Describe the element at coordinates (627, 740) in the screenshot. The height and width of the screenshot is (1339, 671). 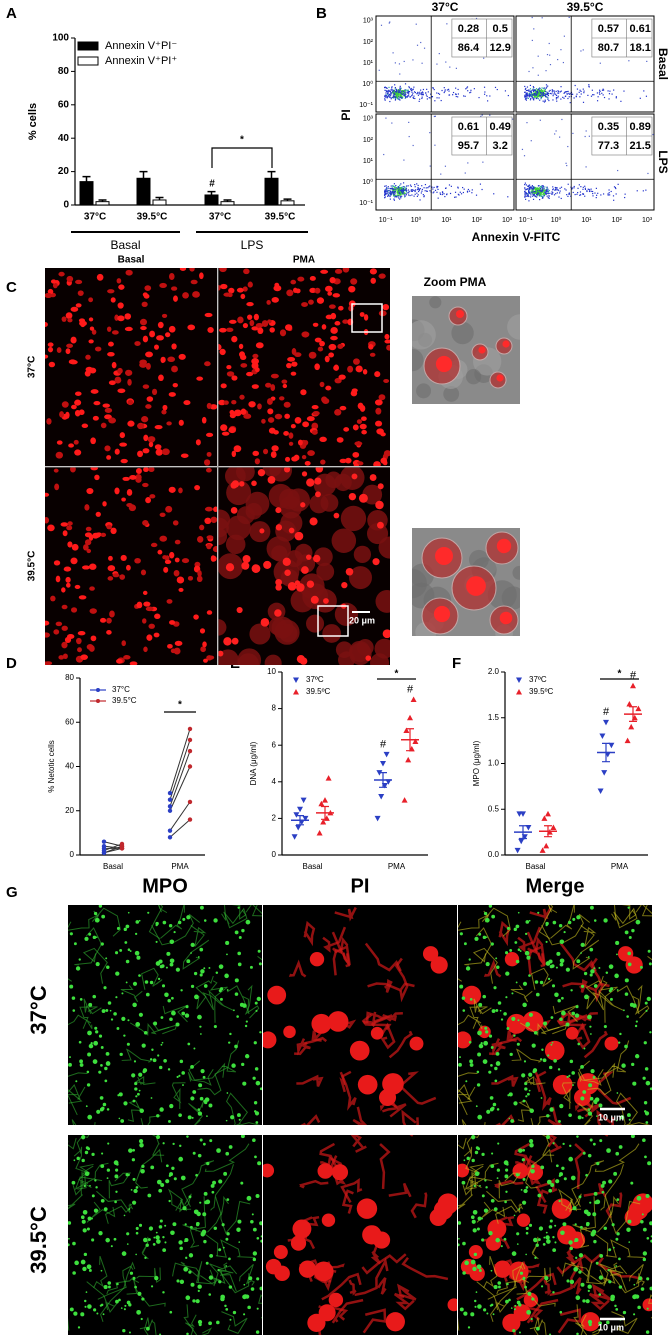
I see `data-point` at that location.